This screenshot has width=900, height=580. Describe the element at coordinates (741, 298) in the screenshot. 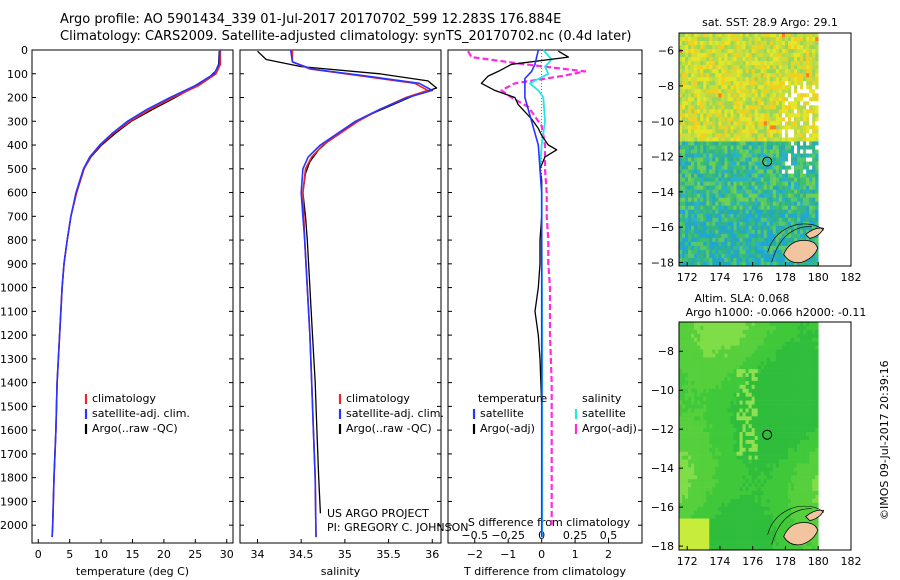

I see `sla-map-title: Altim. SLA: 0.068` at that location.